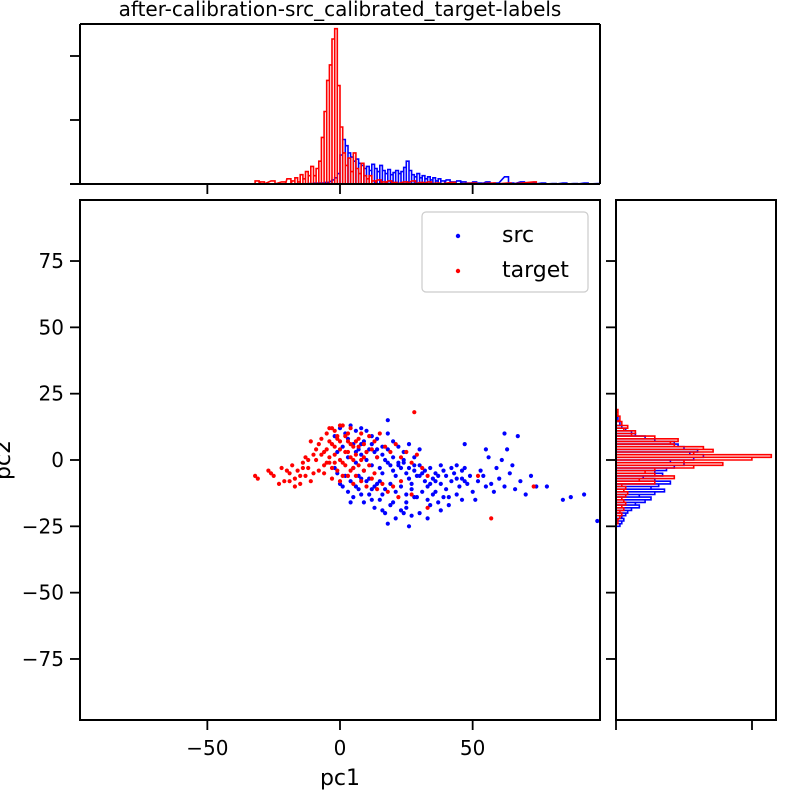 Image resolution: width=800 pixels, height=800 pixels. What do you see at coordinates (51, 394) in the screenshot?
I see `y-tick-label: 25` at bounding box center [51, 394].